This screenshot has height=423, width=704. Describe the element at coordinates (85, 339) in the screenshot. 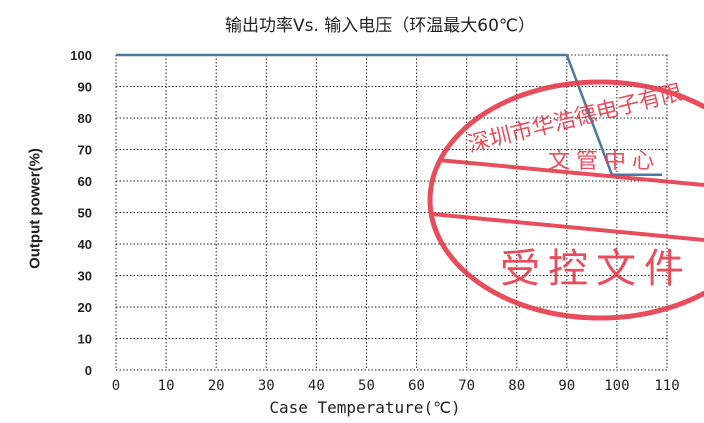

I see `y-tick-label: 10` at that location.